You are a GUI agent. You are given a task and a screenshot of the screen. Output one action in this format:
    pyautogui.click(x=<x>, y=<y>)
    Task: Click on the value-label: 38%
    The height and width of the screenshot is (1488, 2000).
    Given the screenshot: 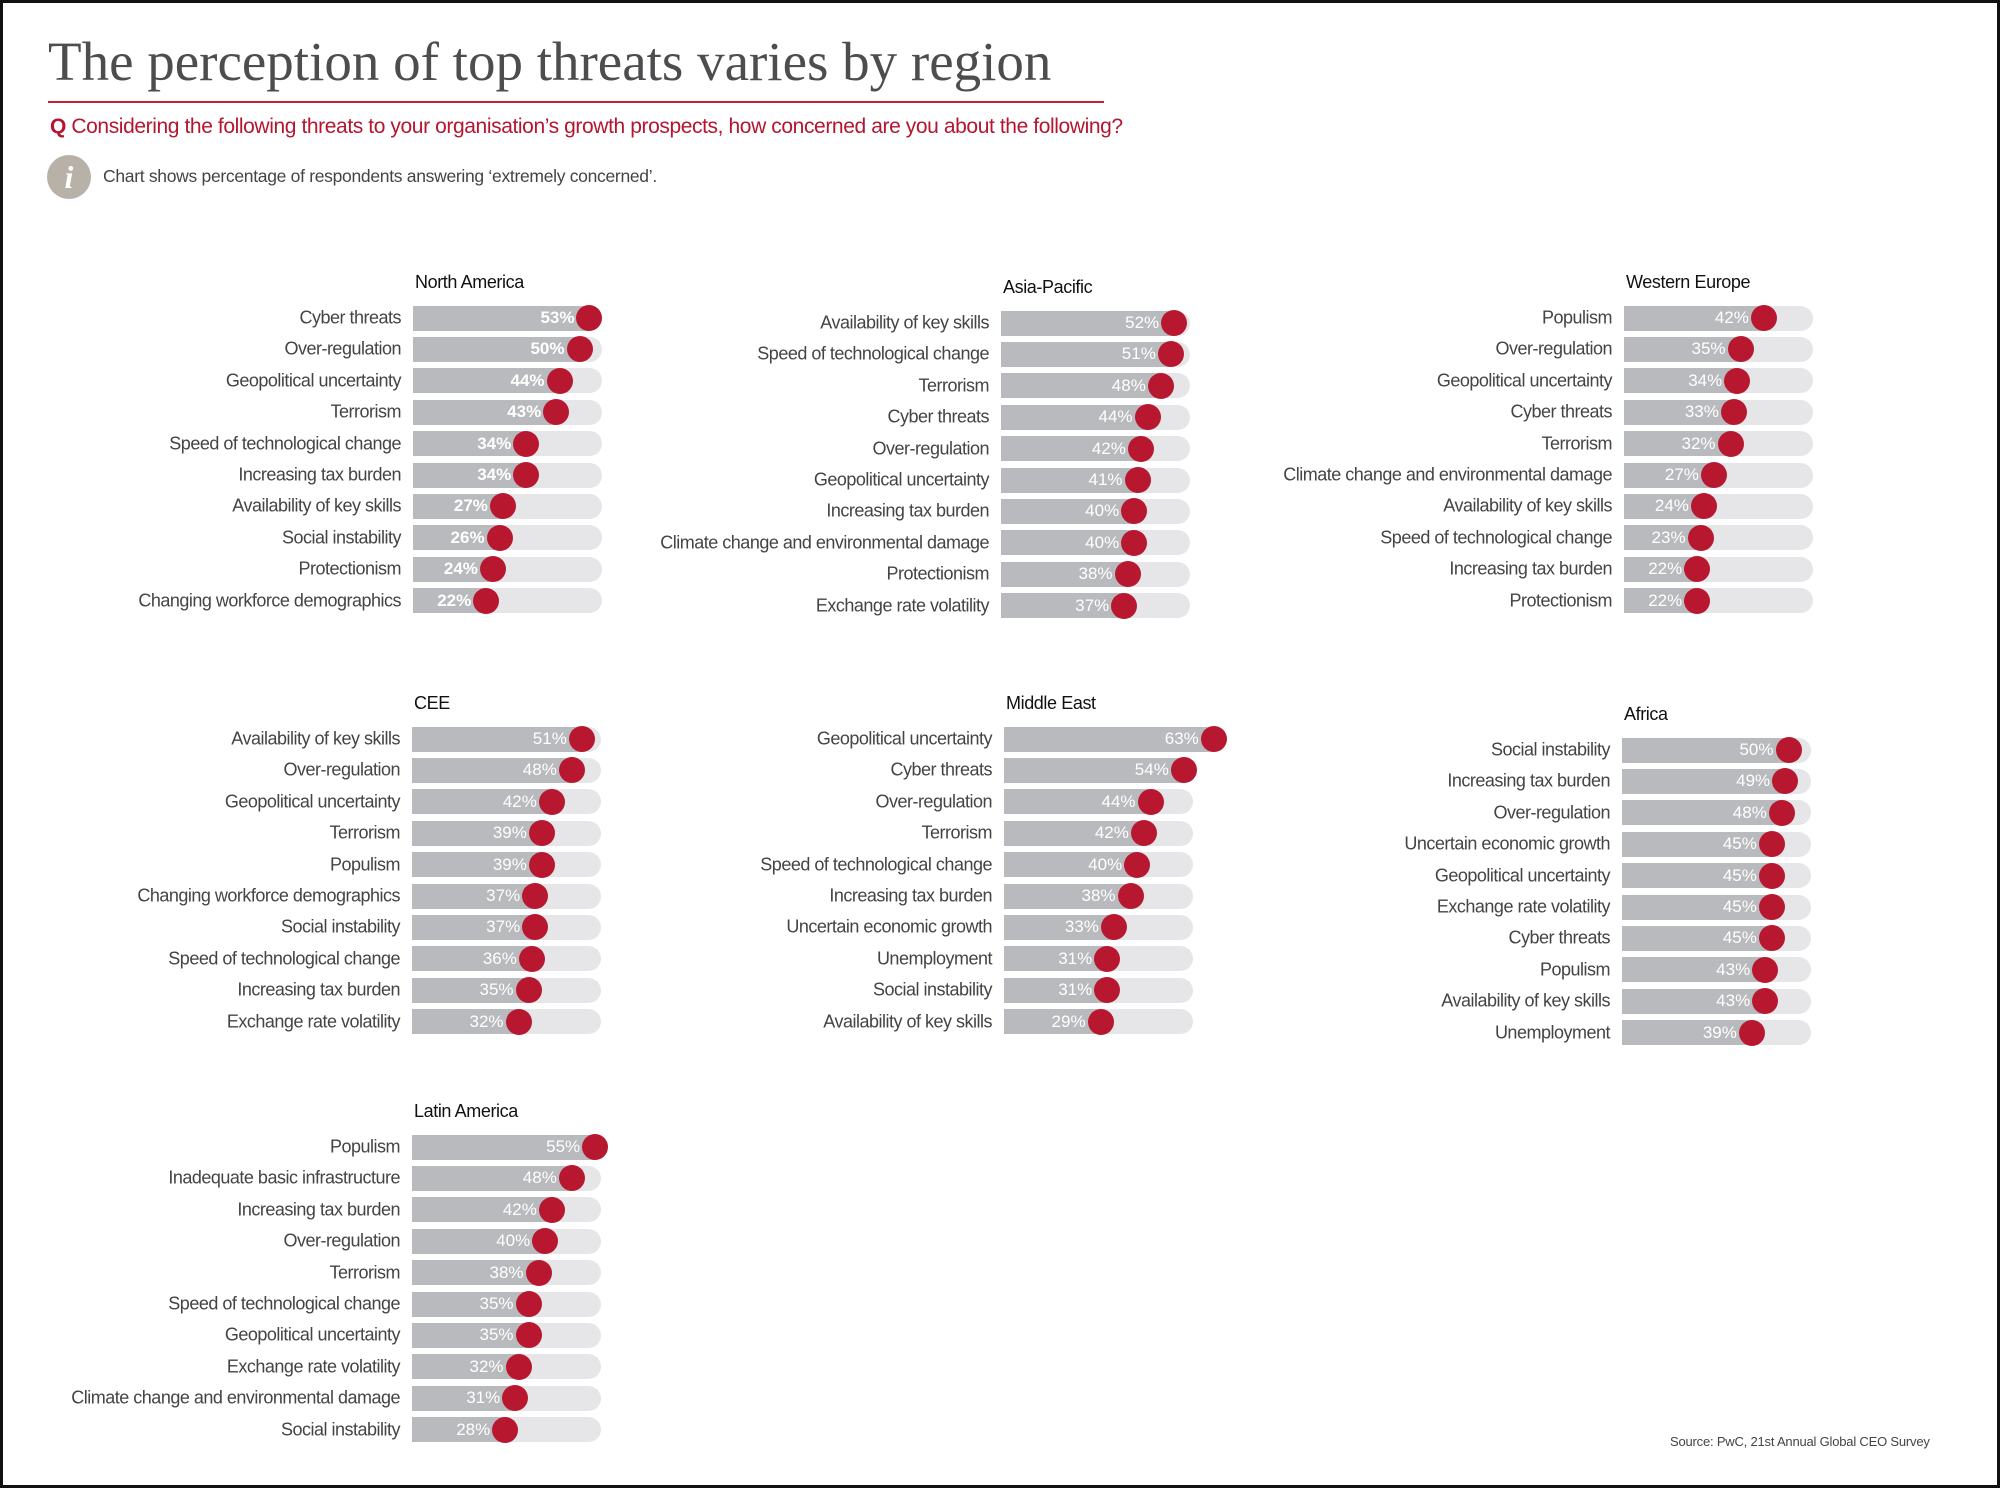 What is the action you would take?
    pyautogui.click(x=1098, y=895)
    